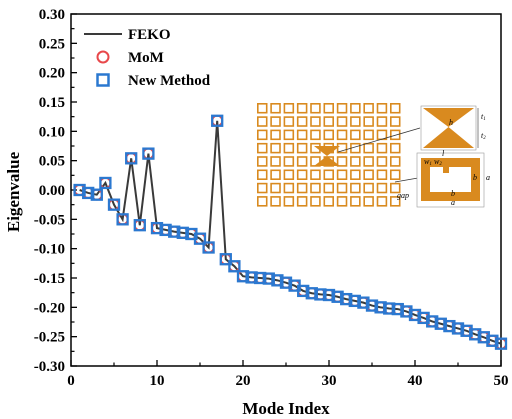  I want to click on ring-resonator, so click(450, 179).